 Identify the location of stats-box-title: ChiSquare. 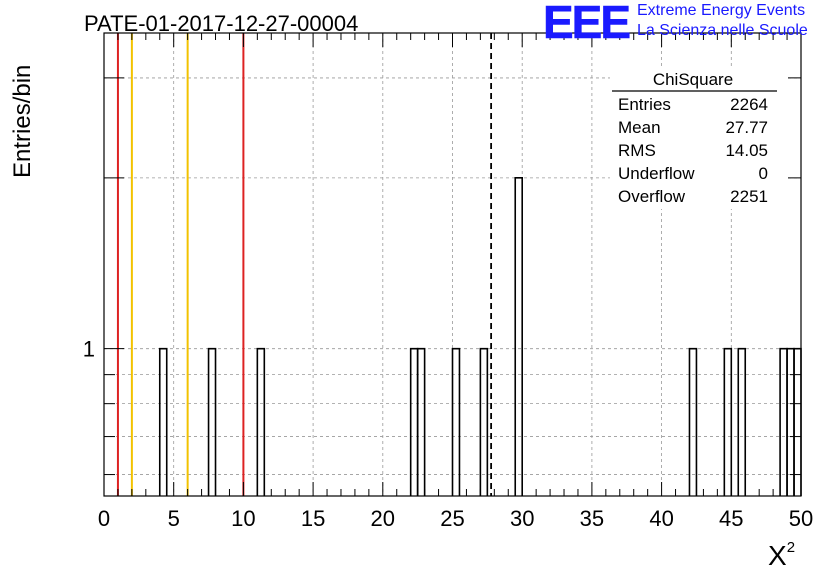
(693, 79).